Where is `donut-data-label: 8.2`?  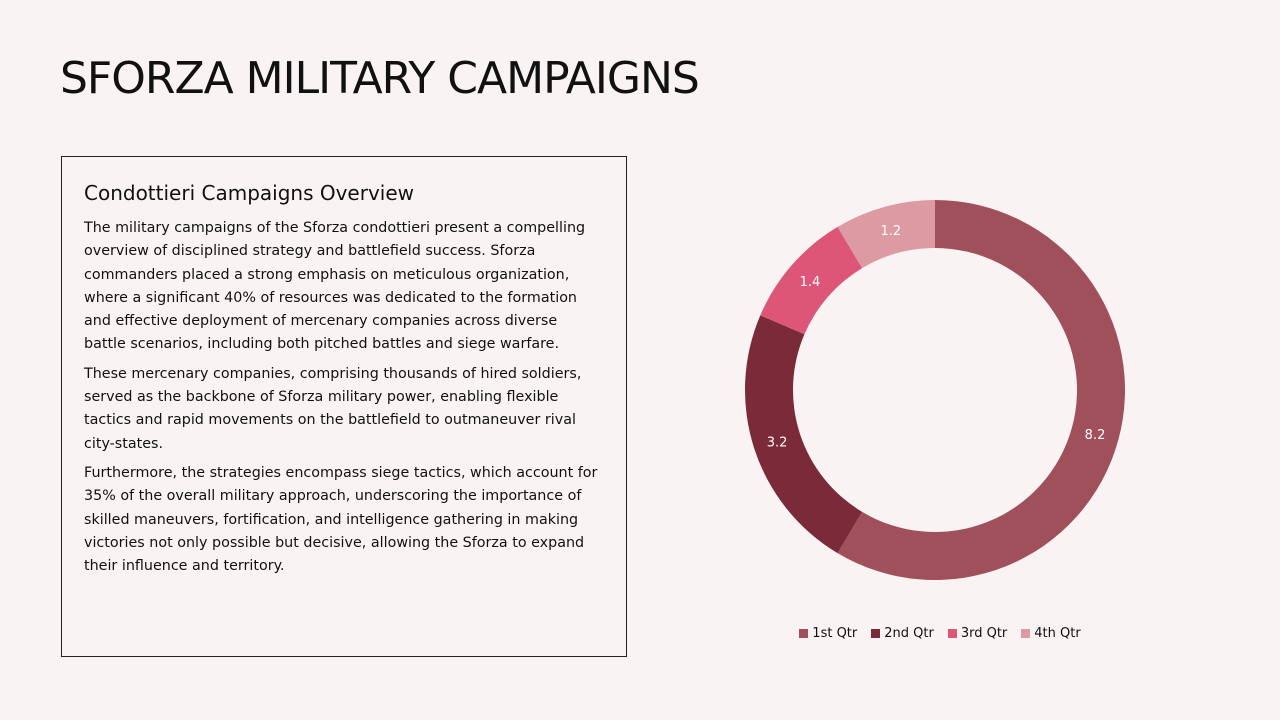
donut-data-label: 8.2 is located at coordinates (1095, 435).